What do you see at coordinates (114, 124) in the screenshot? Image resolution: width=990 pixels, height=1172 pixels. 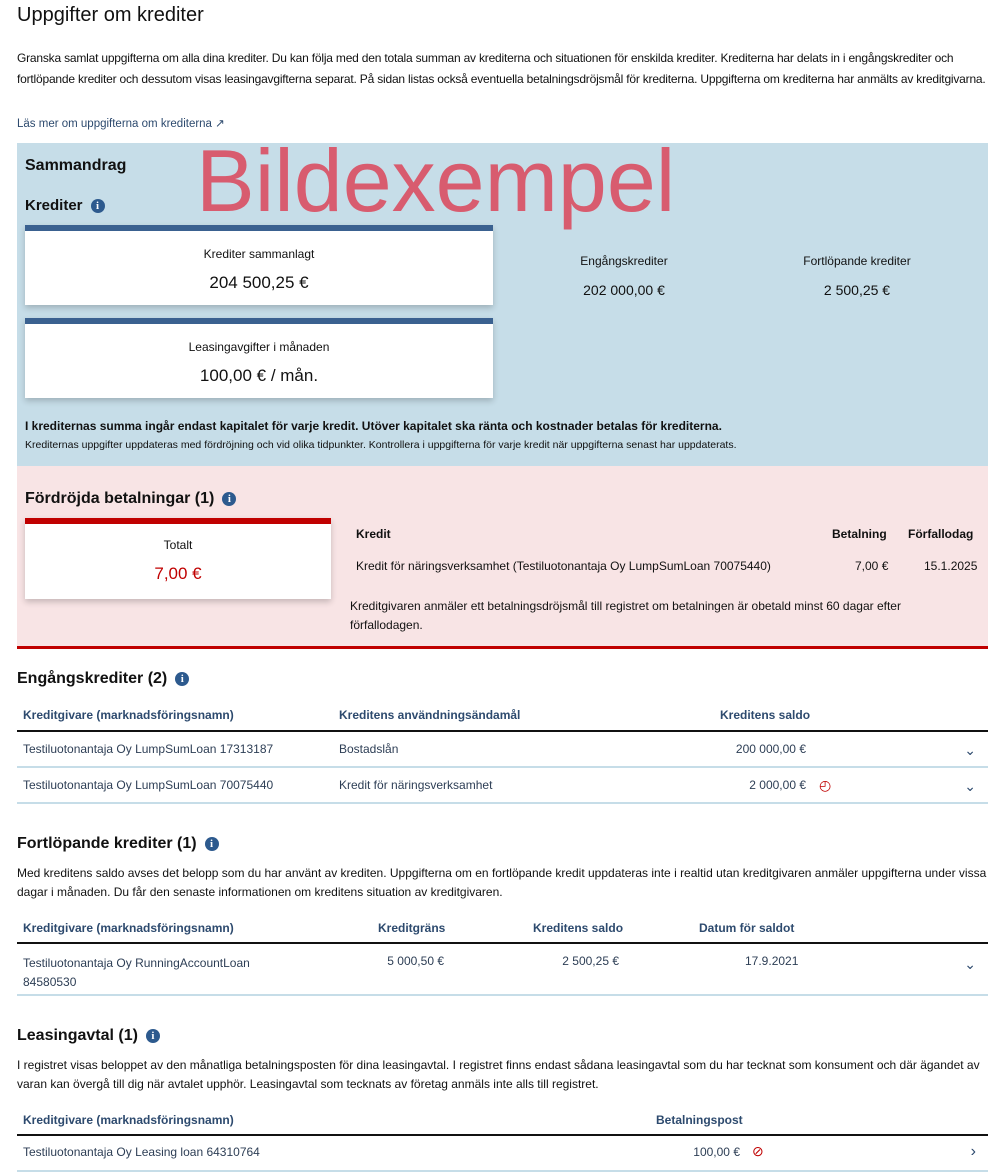 I see `read-more-label: Läs mer om uppgifterna om krediterna` at bounding box center [114, 124].